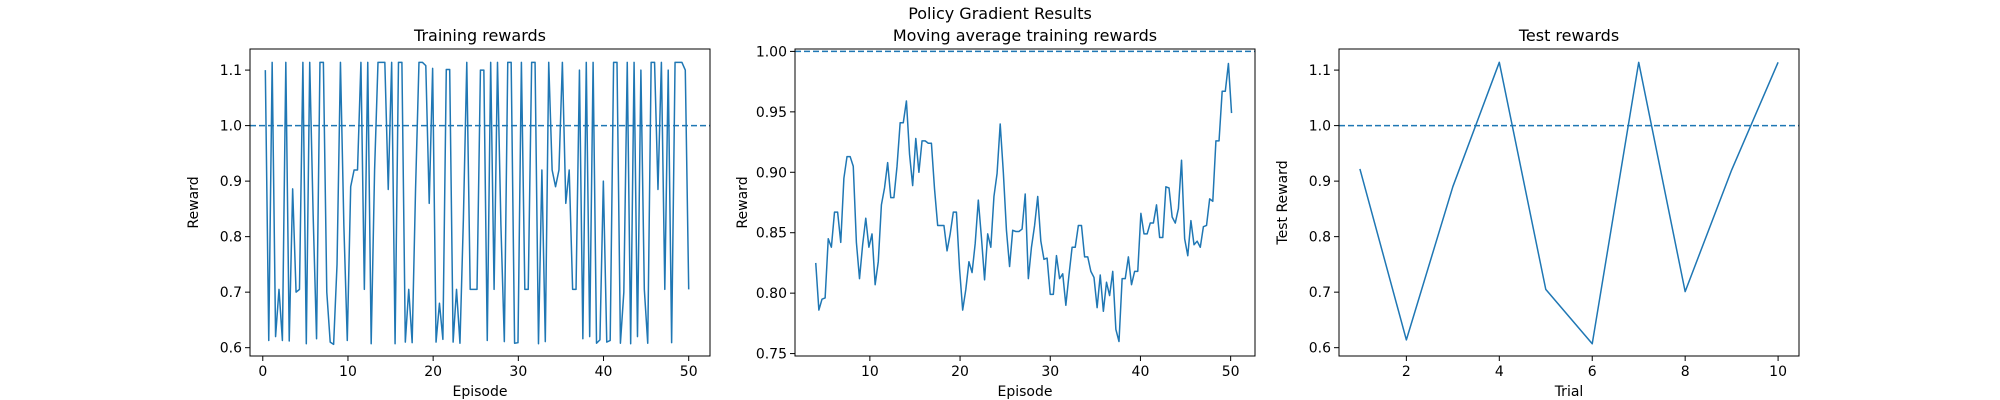 The width and height of the screenshot is (2000, 400). Describe the element at coordinates (1592, 372) in the screenshot. I see `x-tick-label: 6` at that location.